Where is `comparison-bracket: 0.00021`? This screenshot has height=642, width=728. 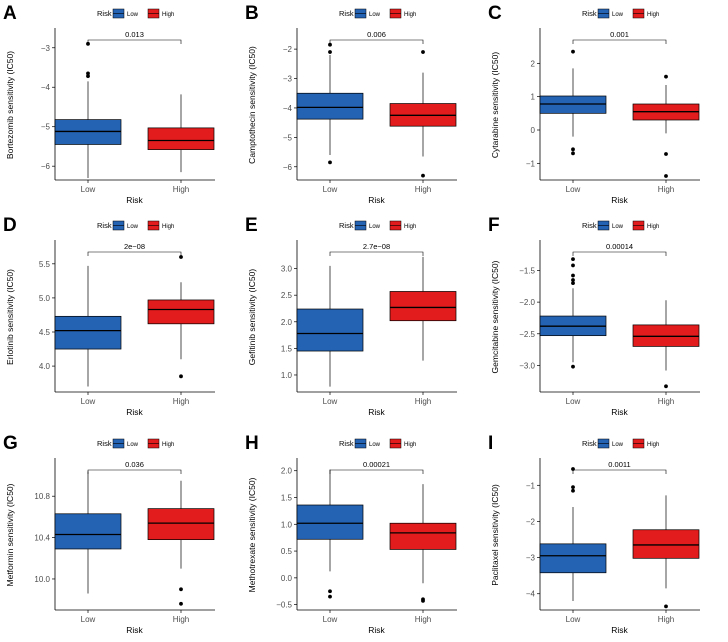 comparison-bracket: 0.00021 is located at coordinates (376, 467).